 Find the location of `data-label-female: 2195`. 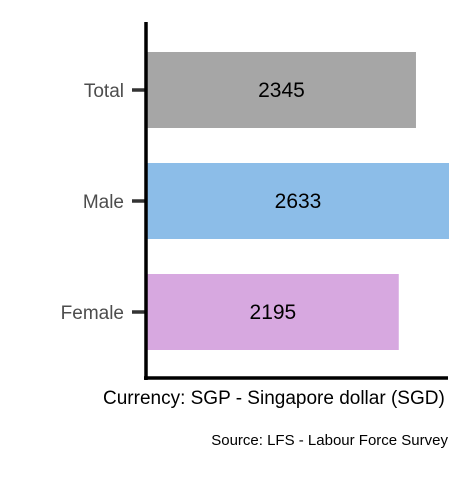

data-label-female: 2195 is located at coordinates (273, 312).